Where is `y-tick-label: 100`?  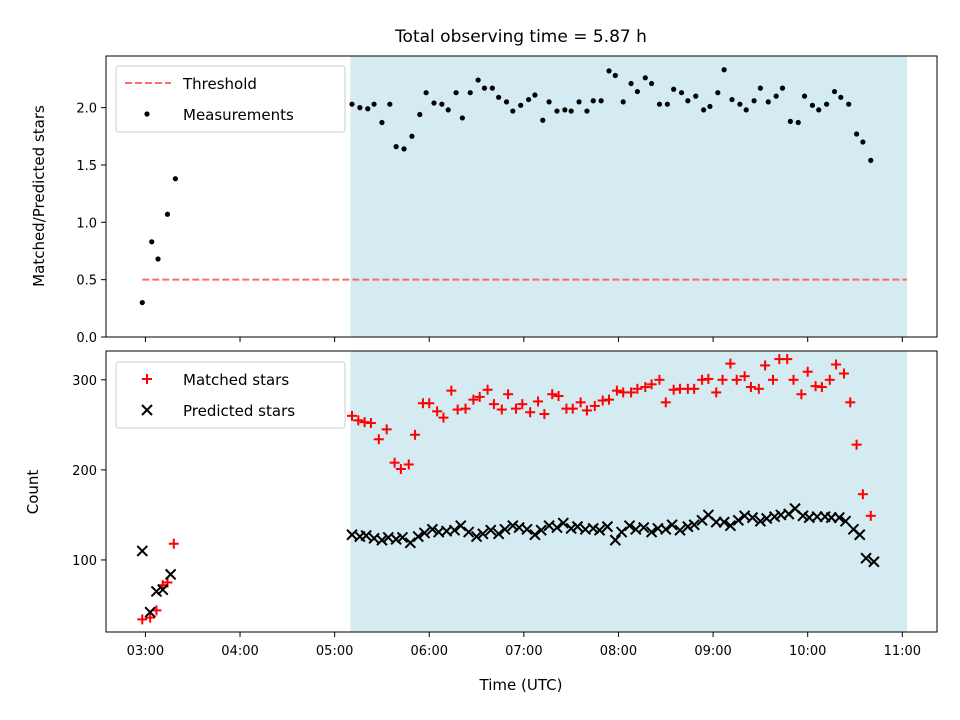 y-tick-label: 100 is located at coordinates (84, 561).